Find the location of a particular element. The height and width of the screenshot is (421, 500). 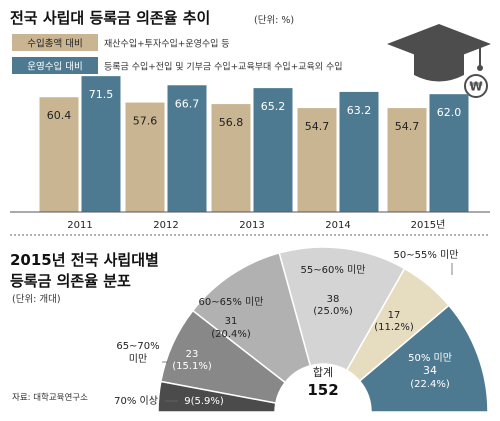

source-note: 자료: 대학교육연구소 is located at coordinates (50, 397).